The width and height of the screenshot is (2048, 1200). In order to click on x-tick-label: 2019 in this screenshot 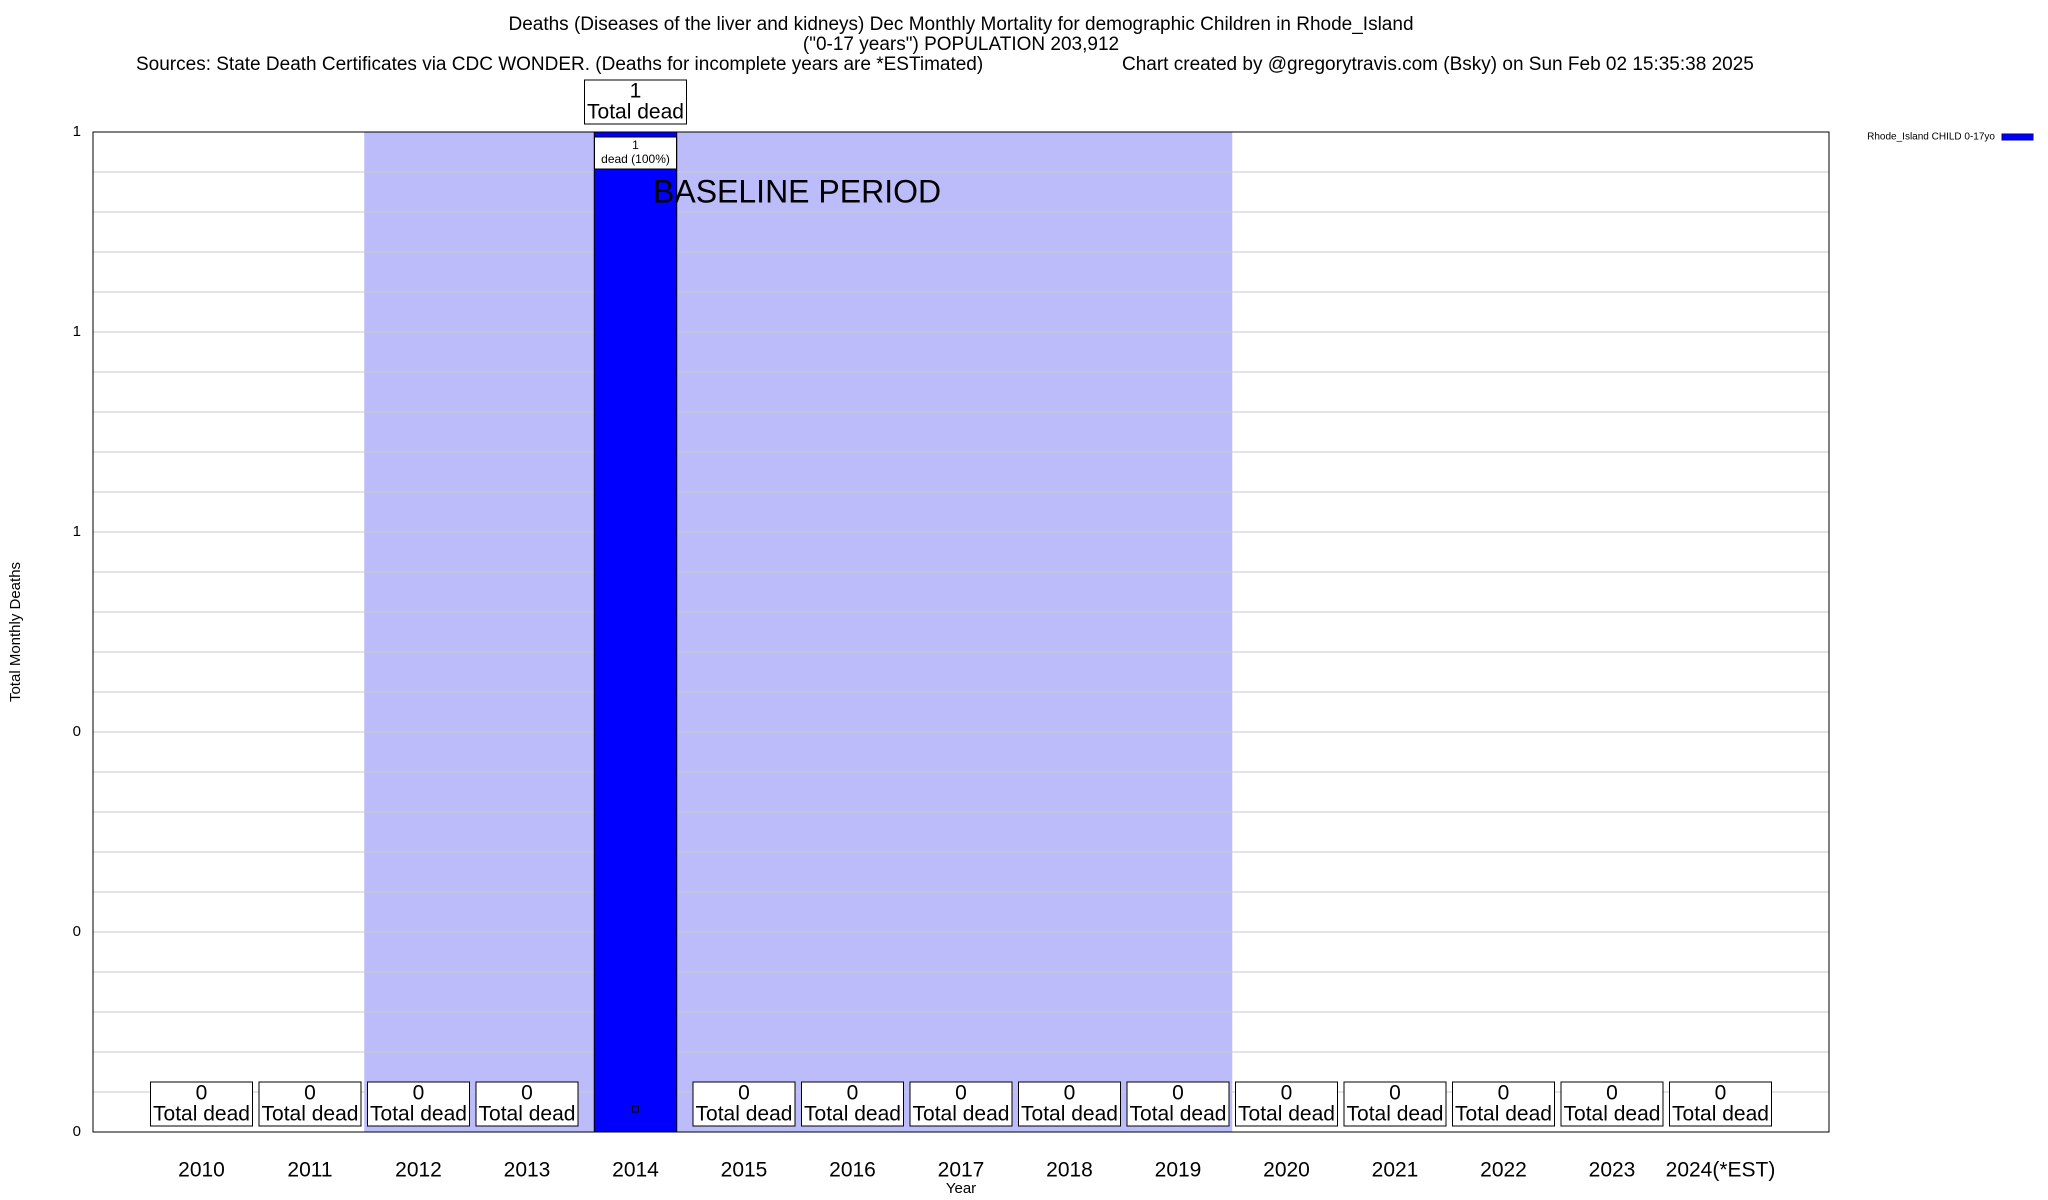, I will do `click(1178, 1170)`.